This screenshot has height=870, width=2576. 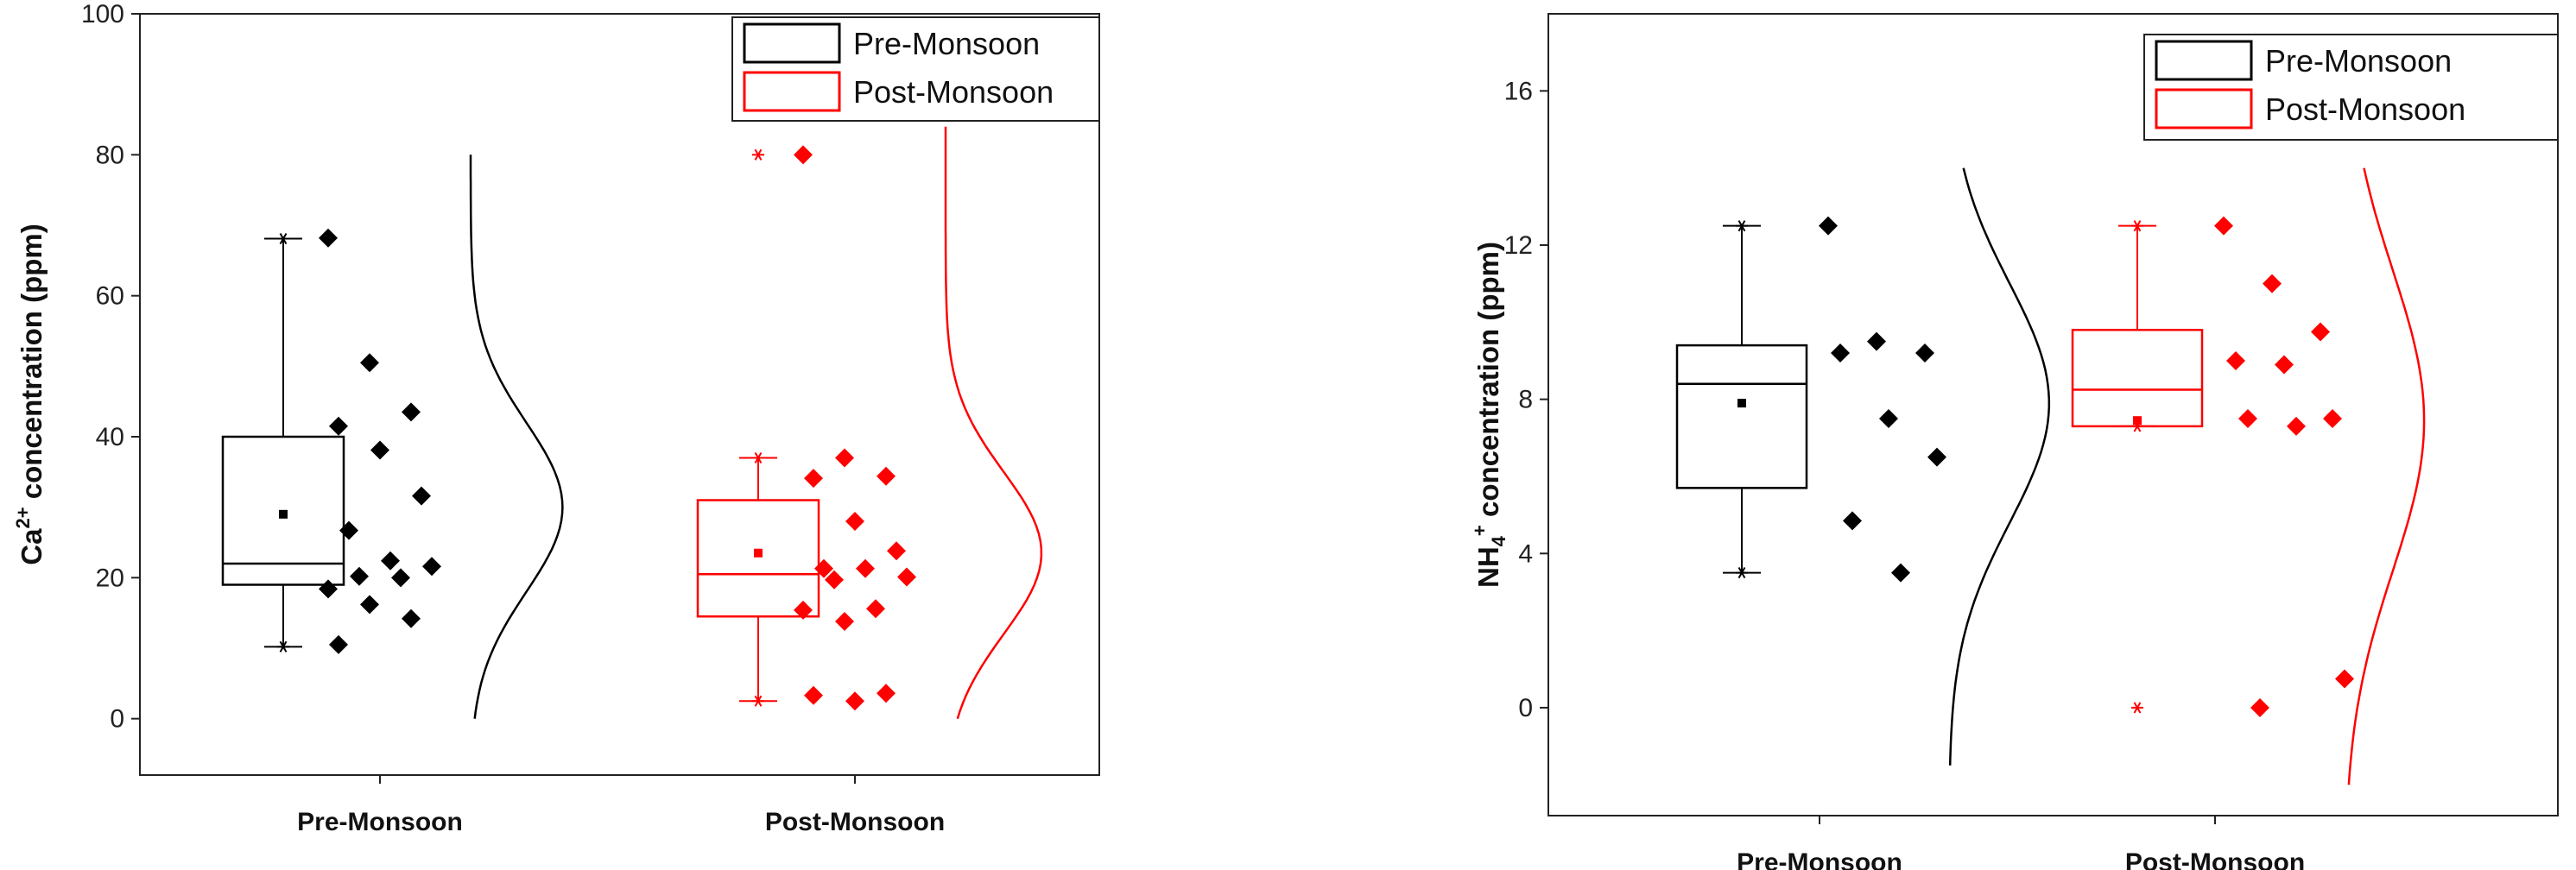 I want to click on y-tick-label: 20, so click(x=110, y=578).